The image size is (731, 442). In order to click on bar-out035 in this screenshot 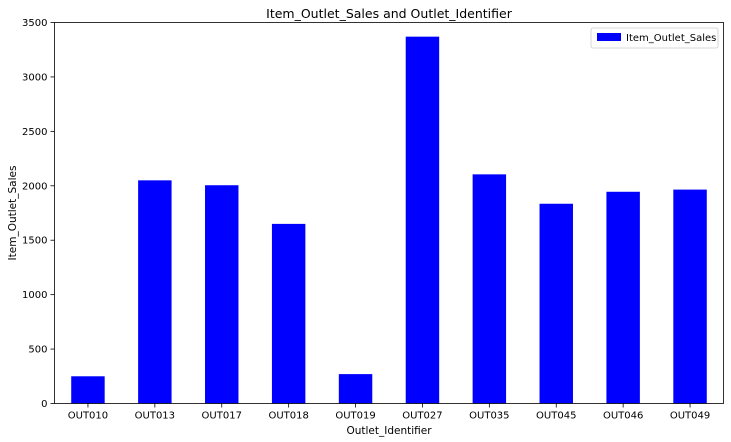, I will do `click(489, 289)`.